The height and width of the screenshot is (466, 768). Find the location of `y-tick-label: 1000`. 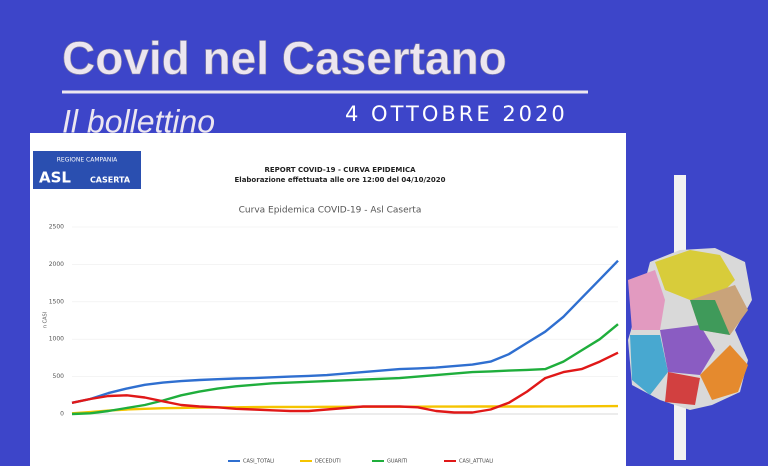

y-tick-label: 1000 is located at coordinates (56, 339).